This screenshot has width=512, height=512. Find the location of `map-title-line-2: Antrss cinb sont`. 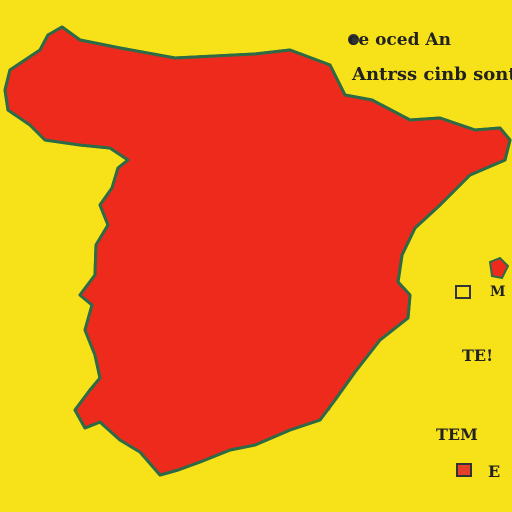

map-title-line-2: Antrss cinb sont is located at coordinates (432, 74).